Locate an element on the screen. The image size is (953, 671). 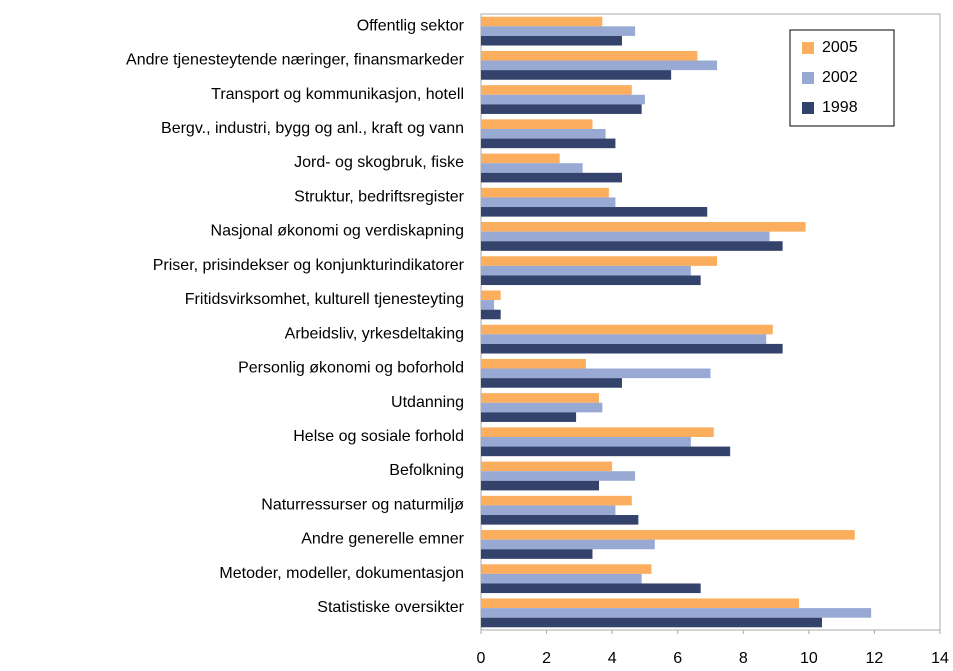
x-tick-label: 2 is located at coordinates (546, 658).